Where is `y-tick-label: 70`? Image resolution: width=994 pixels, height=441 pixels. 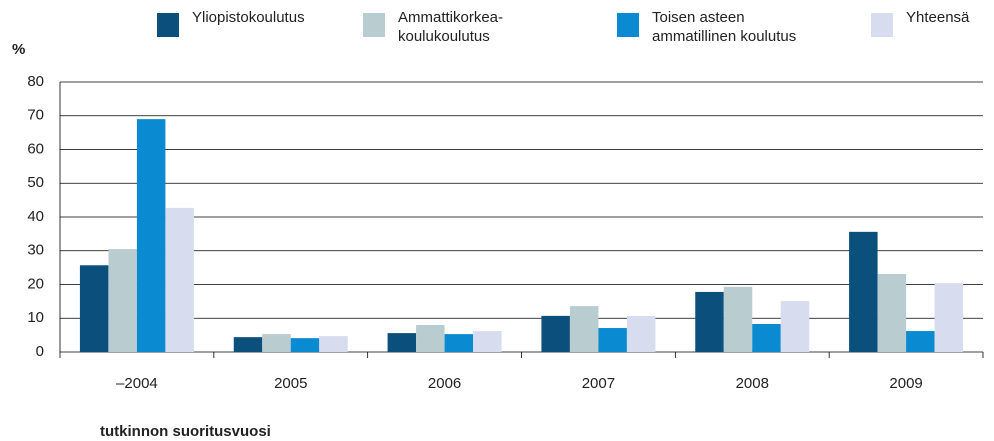 y-tick-label: 70 is located at coordinates (35, 115).